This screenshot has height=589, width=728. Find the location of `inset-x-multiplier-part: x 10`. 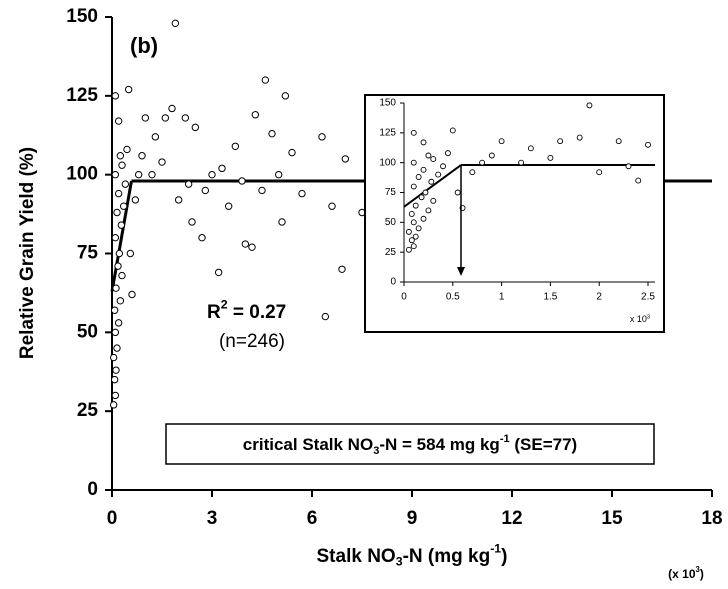

inset-x-multiplier-part: x 10 is located at coordinates (638, 319).